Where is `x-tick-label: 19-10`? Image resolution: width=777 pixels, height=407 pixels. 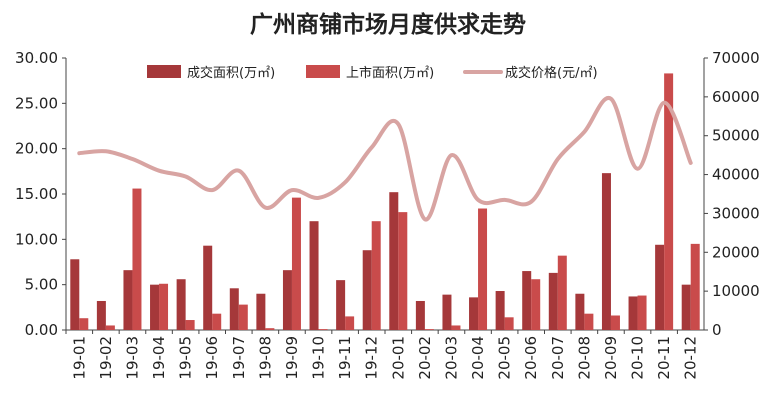 x-tick-label: 19-10 is located at coordinates (319, 358).